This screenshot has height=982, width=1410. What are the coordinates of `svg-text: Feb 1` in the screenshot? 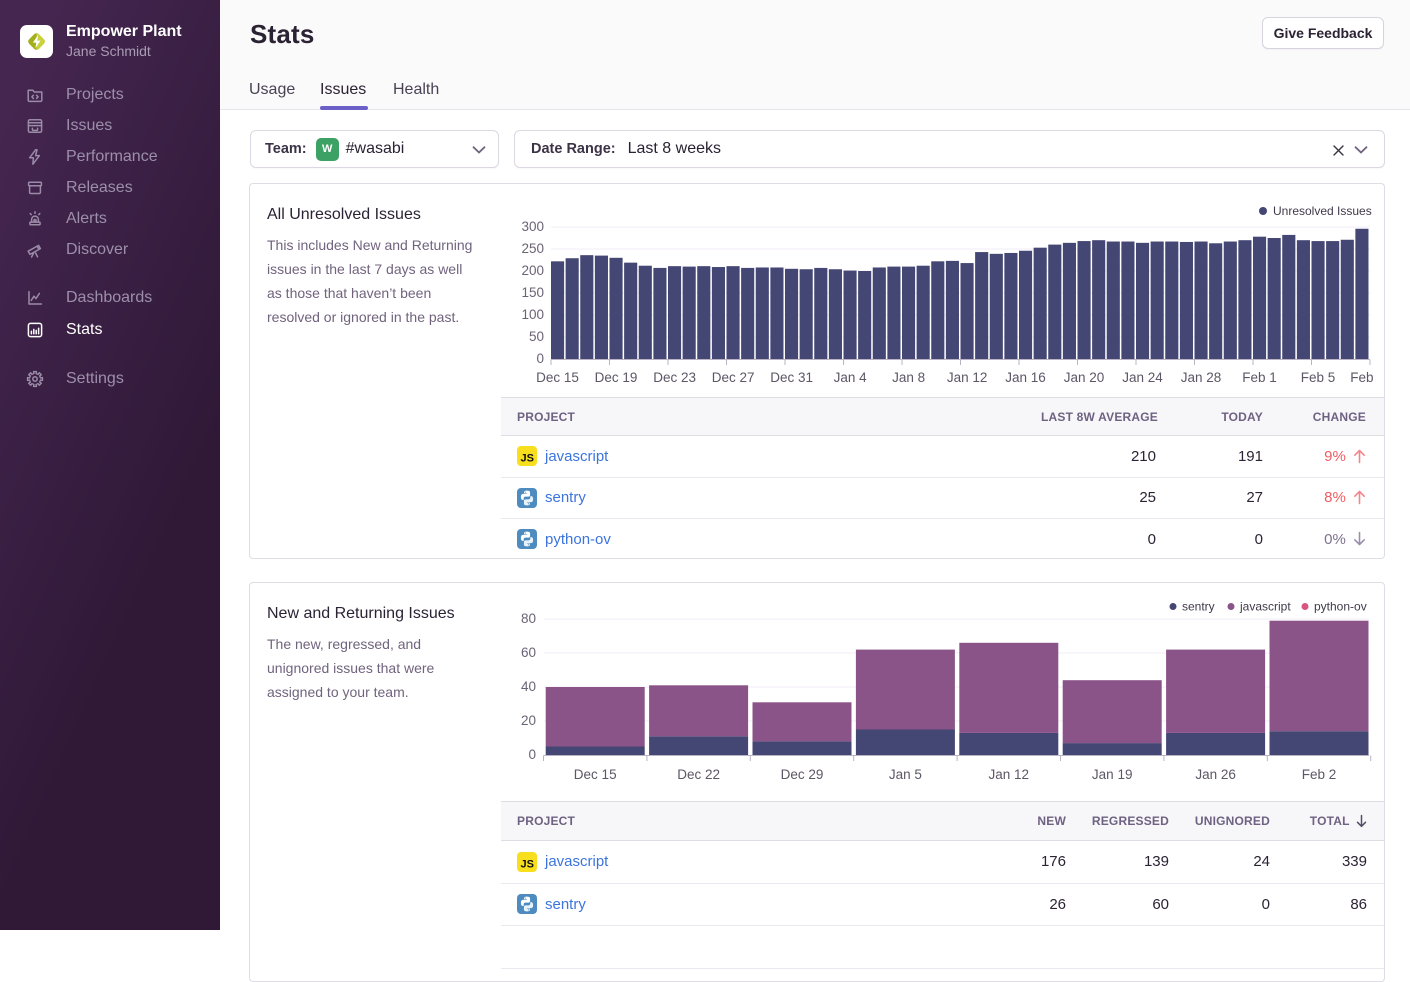 It's located at (1259, 377).